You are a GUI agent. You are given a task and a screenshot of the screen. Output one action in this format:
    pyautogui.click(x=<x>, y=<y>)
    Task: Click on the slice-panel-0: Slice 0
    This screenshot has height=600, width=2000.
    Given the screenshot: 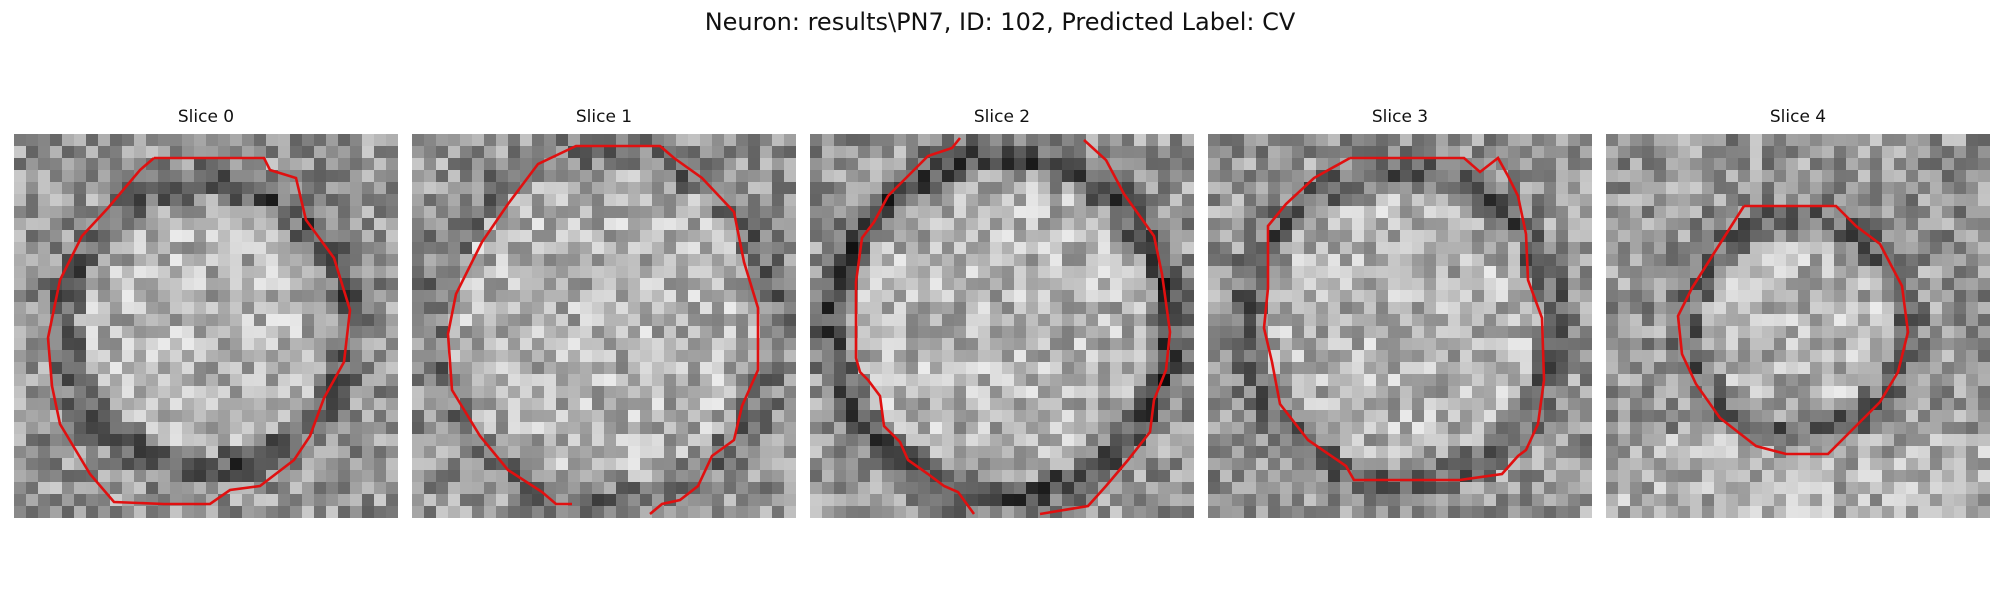 What is the action you would take?
    pyautogui.click(x=206, y=312)
    